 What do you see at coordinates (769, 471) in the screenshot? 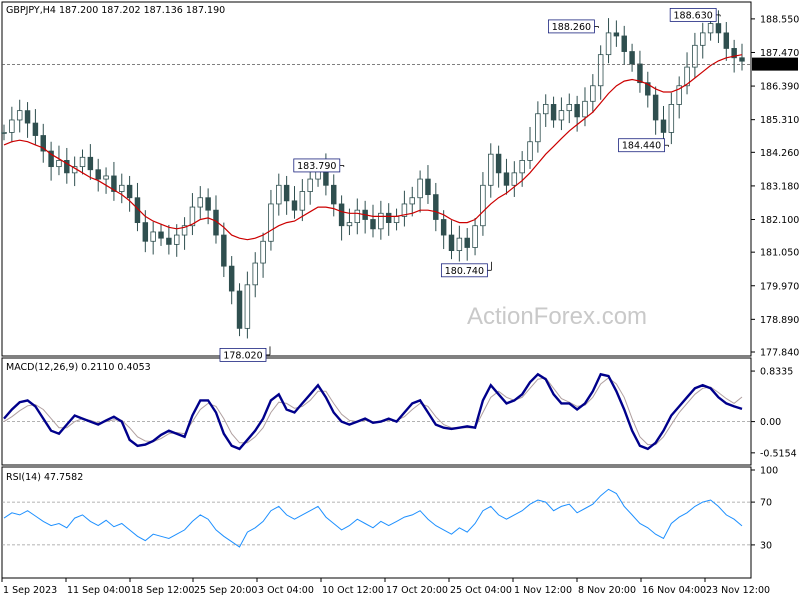
I see `rsi-tick-label: 100` at bounding box center [769, 471].